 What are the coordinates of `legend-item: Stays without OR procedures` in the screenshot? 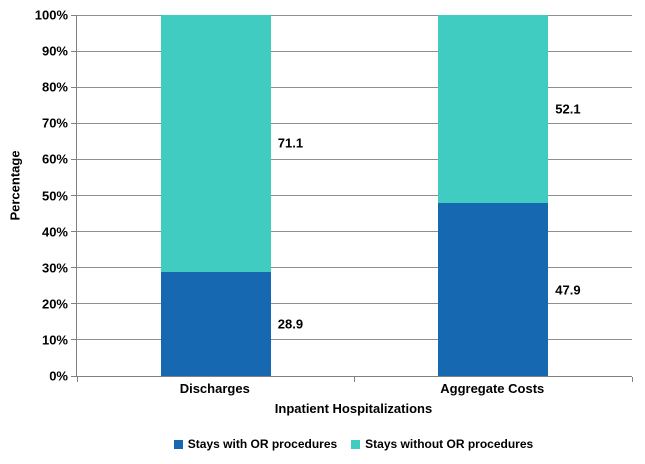 It's located at (442, 444).